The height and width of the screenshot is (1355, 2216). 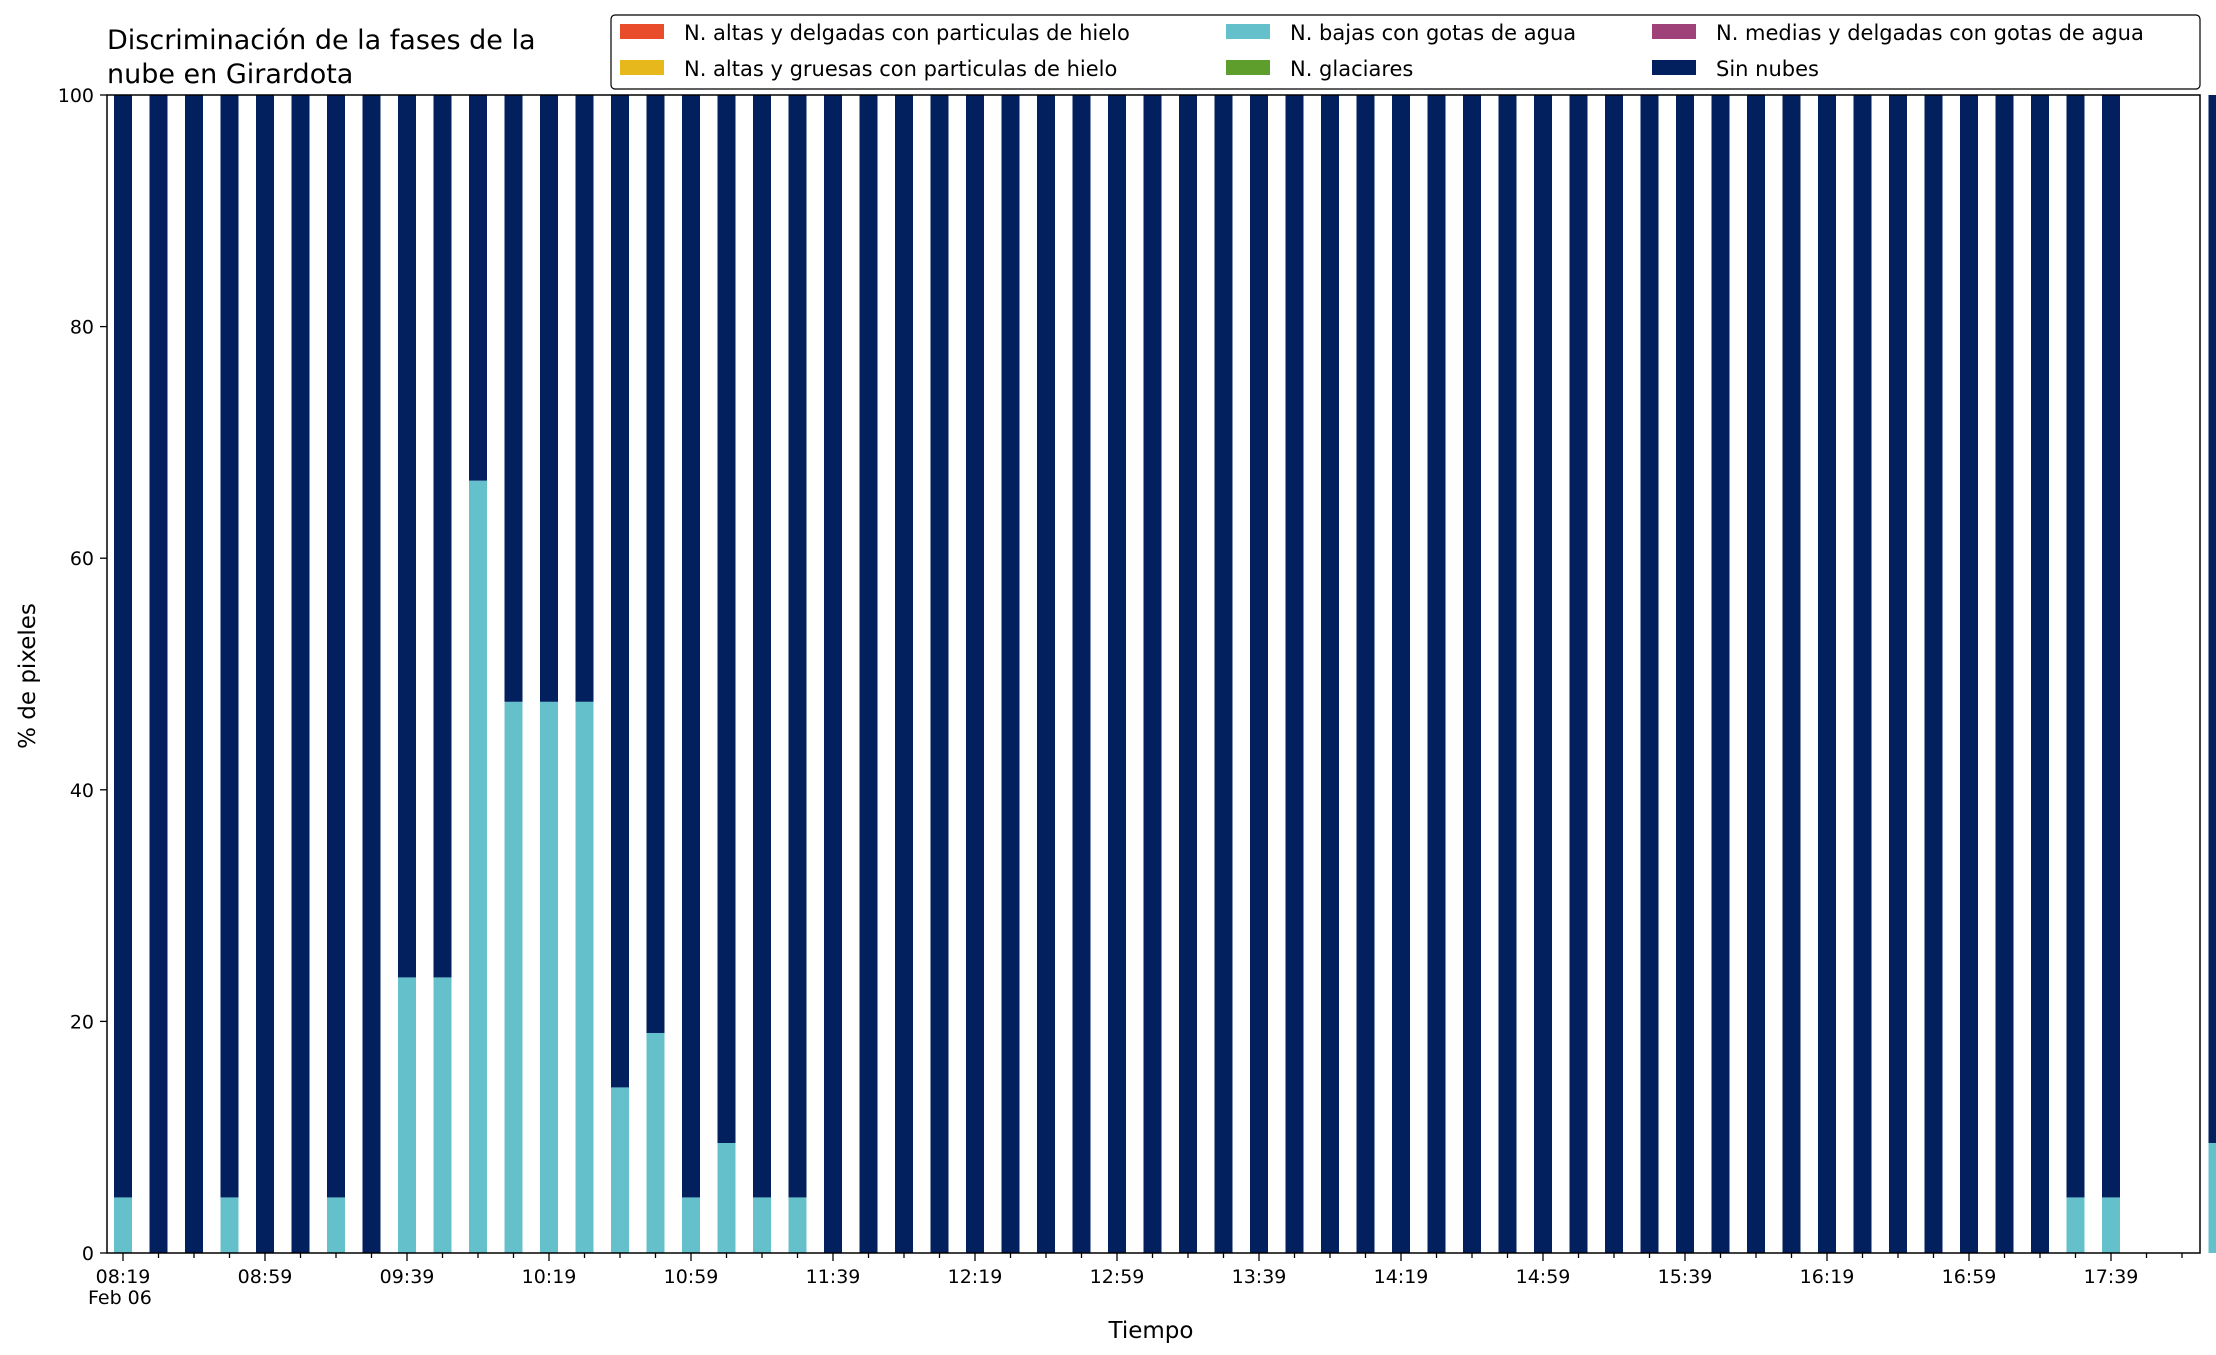 What do you see at coordinates (642, 31) in the screenshot?
I see `legend-swatch-altas-delgadas` at bounding box center [642, 31].